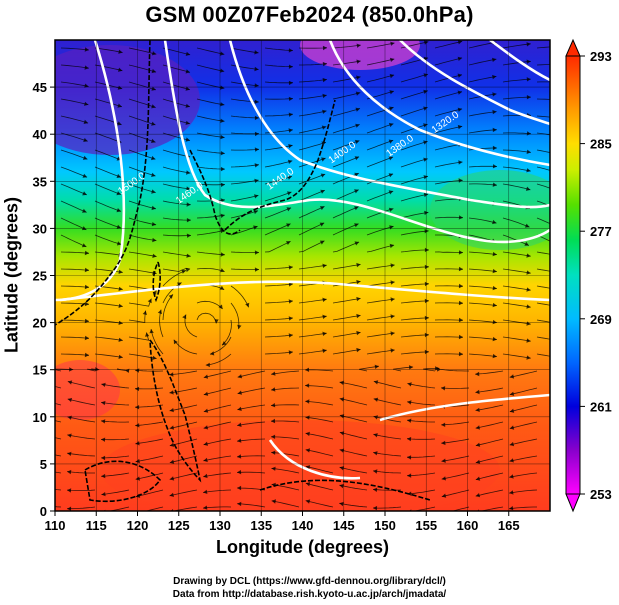 This screenshot has width=619, height=605. Describe the element at coordinates (90, 171) in the screenshot. I see `contour-line` at that location.